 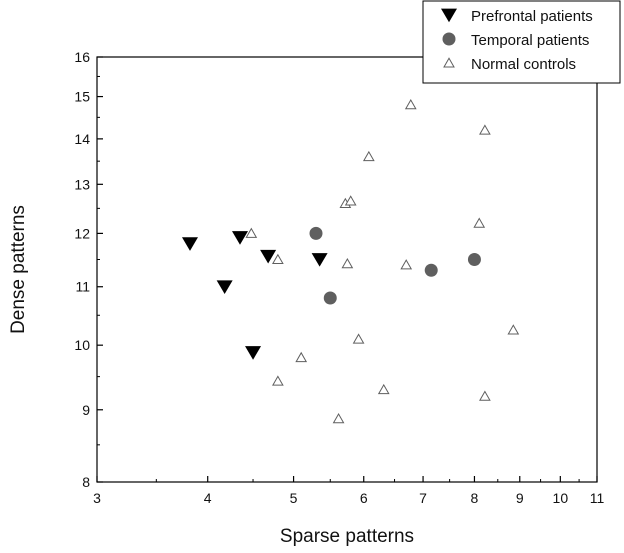 What do you see at coordinates (88, 269) in the screenshot?
I see `y-axis: 8 9 10 11 12 13 14 15 16` at bounding box center [88, 269].